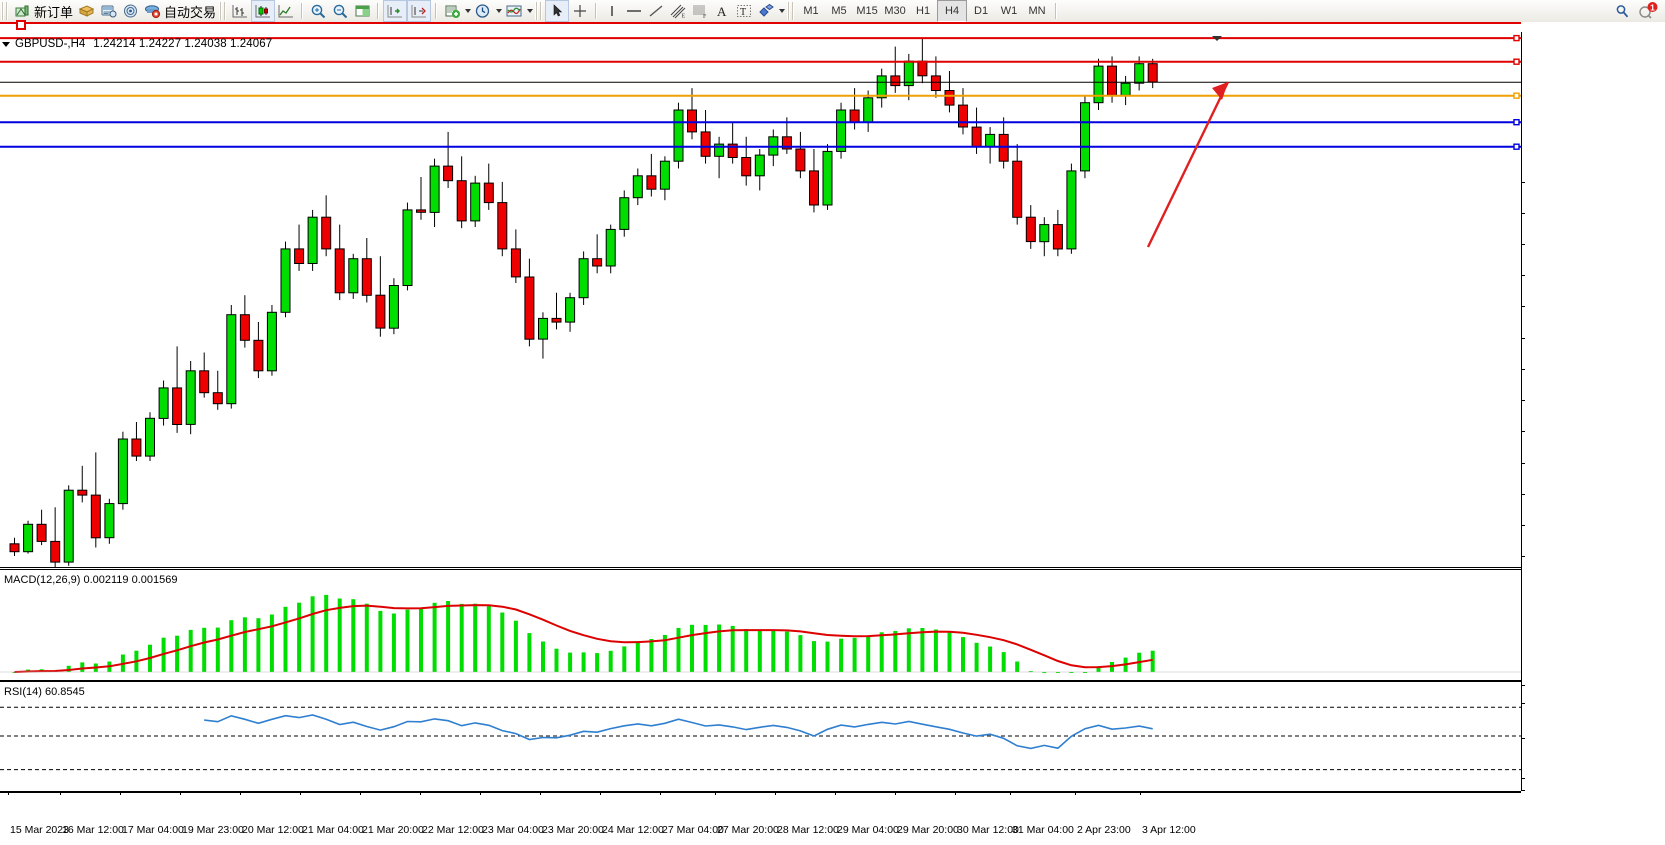  I want to click on tab-timeframe-w1: W1, so click(1009, 11).